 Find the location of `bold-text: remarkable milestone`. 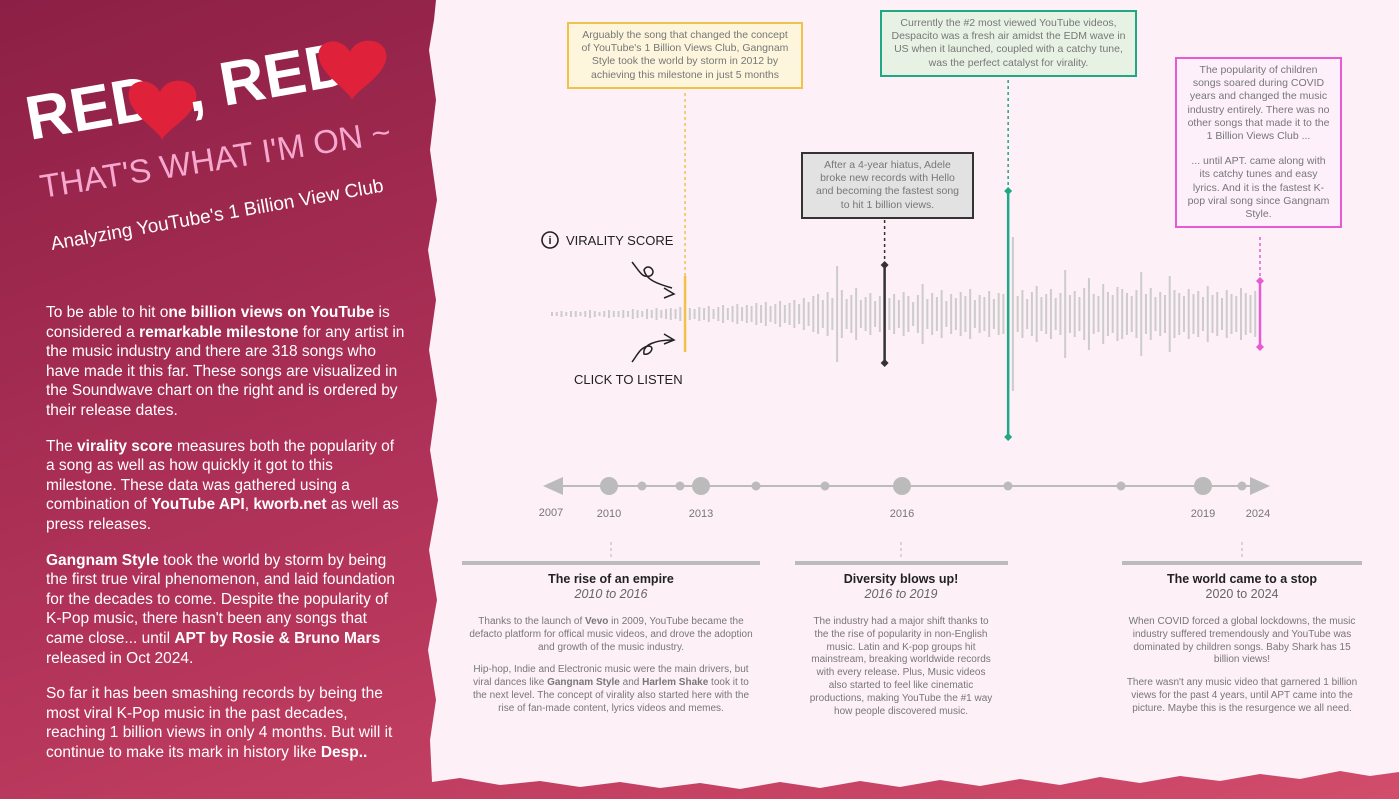

bold-text: remarkable milestone is located at coordinates (219, 332).